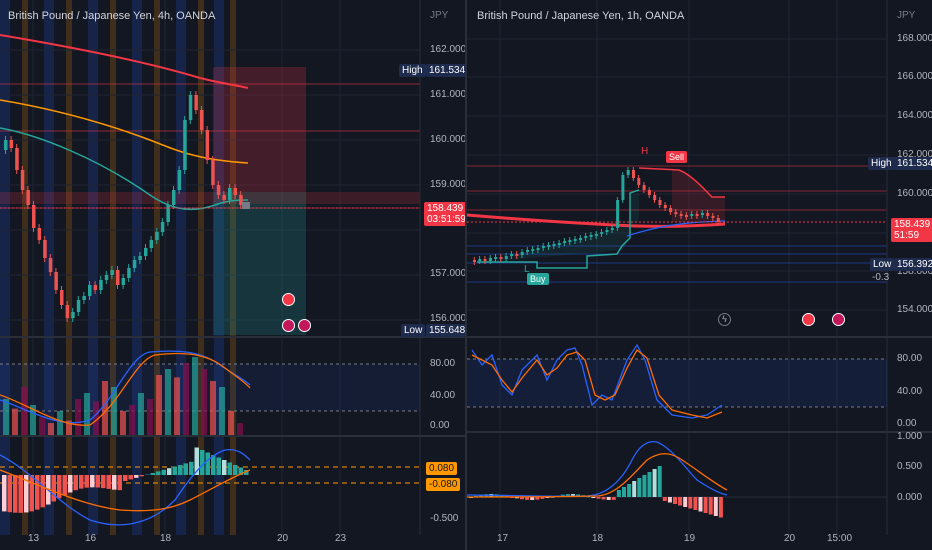  What do you see at coordinates (914, 38) in the screenshot?
I see `right-price-tick: 168.000` at bounding box center [914, 38].